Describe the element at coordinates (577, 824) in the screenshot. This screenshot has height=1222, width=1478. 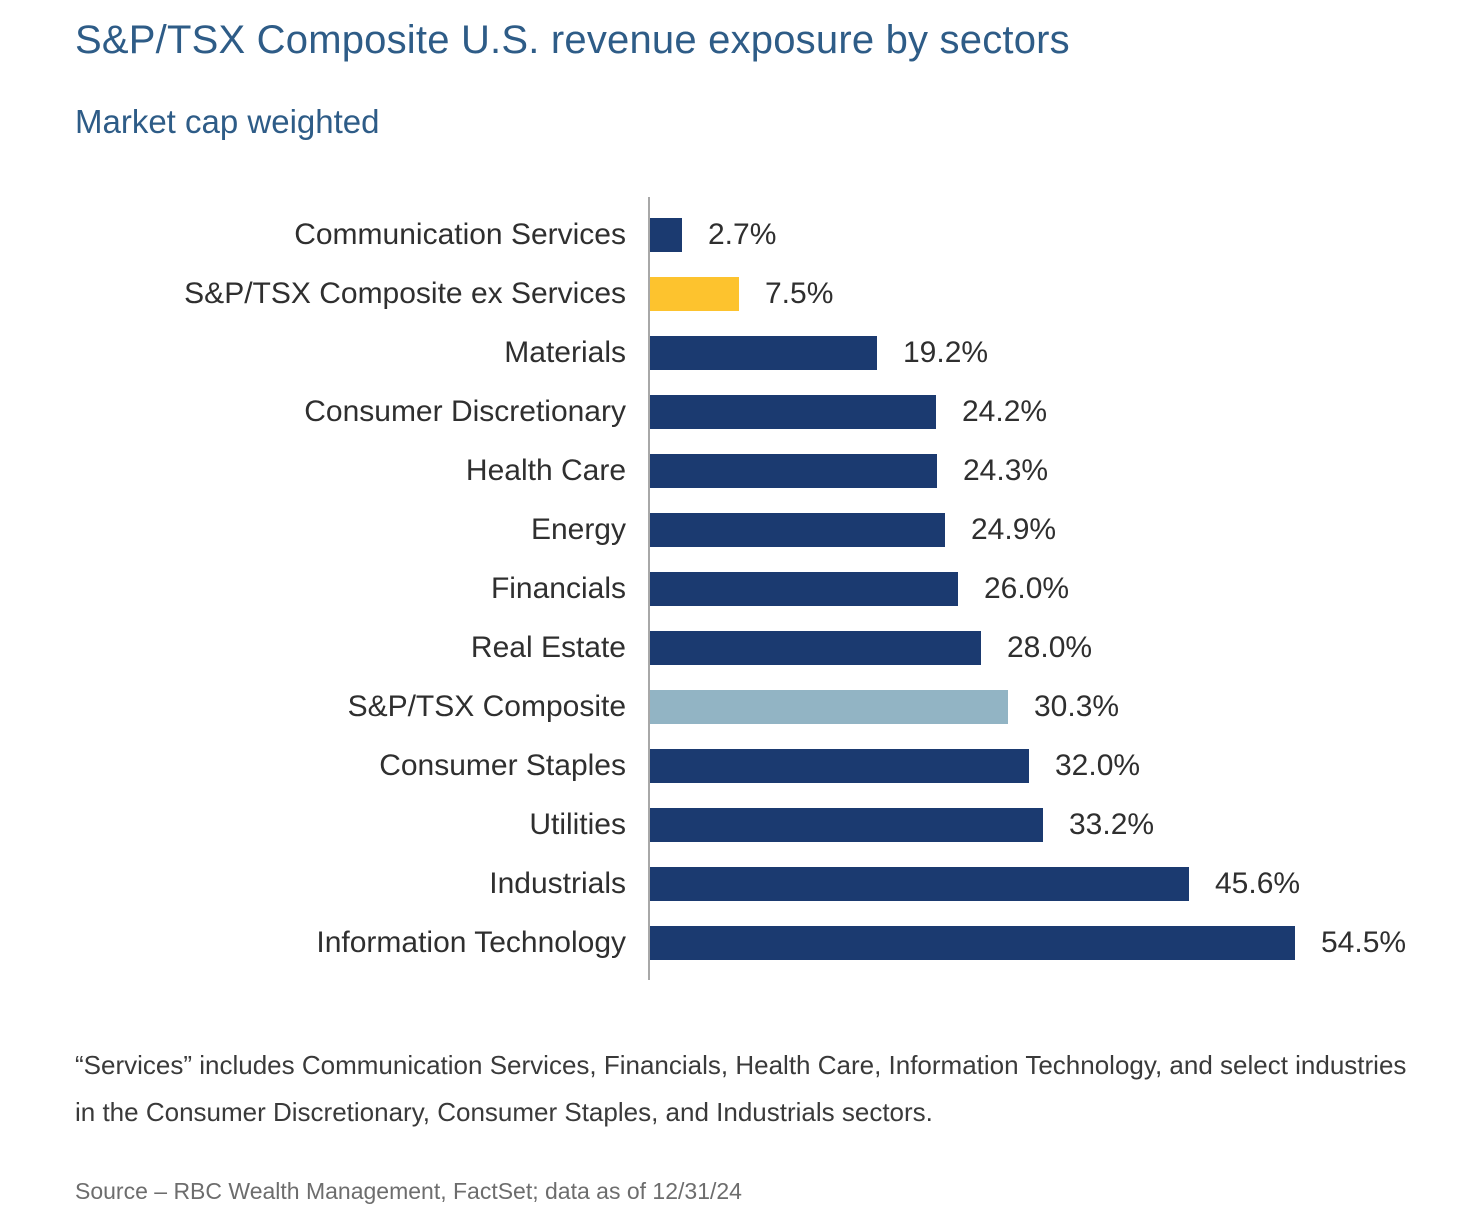
I see `category-label: Utilities` at that location.